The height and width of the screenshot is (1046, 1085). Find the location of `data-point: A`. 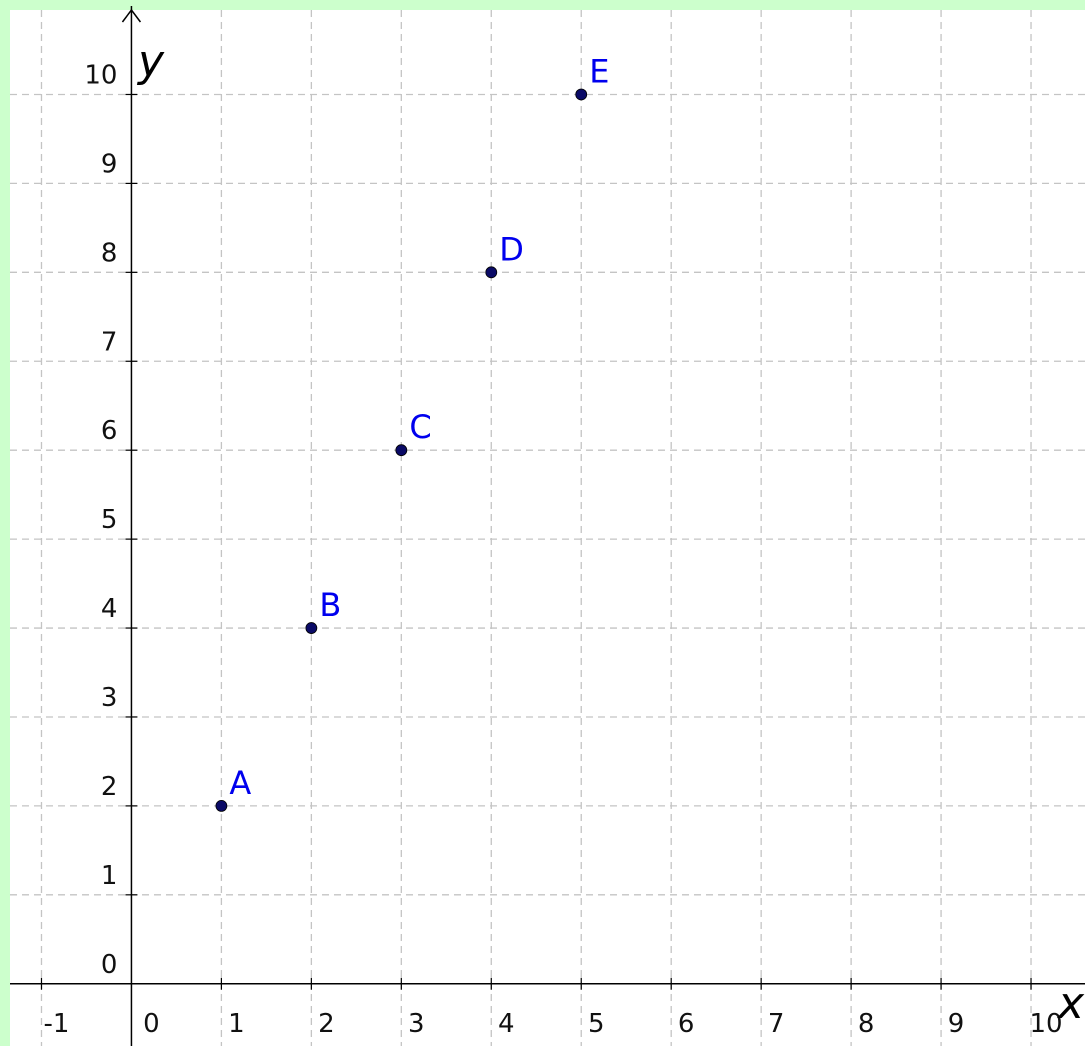

data-point: A is located at coordinates (233, 788).